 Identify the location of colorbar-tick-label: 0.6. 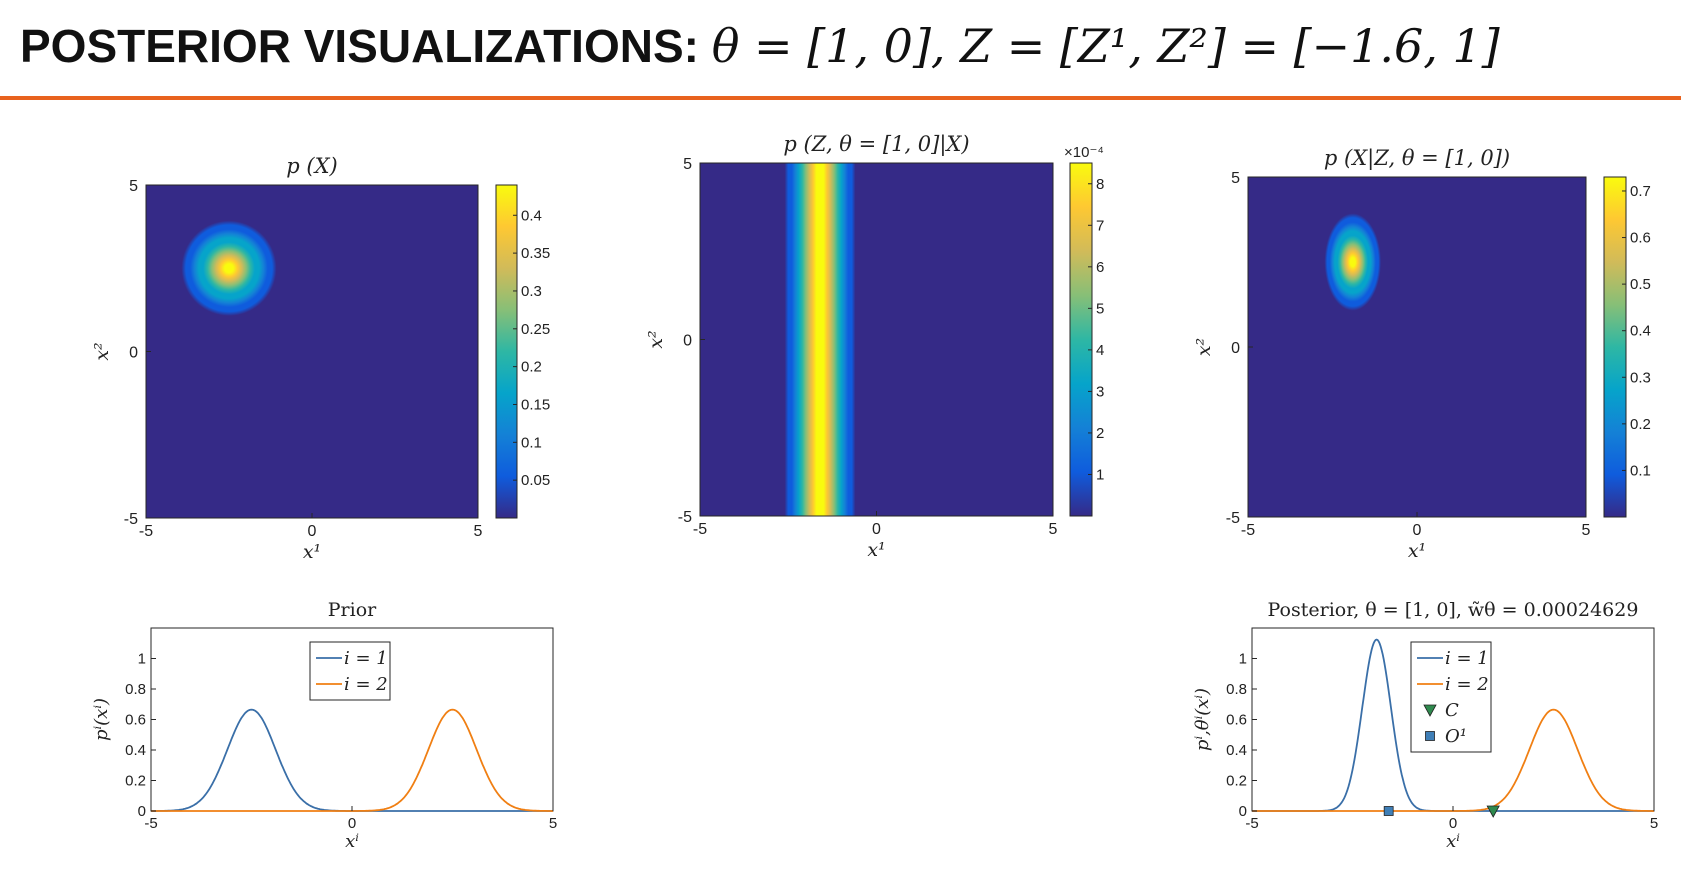
(1640, 238).